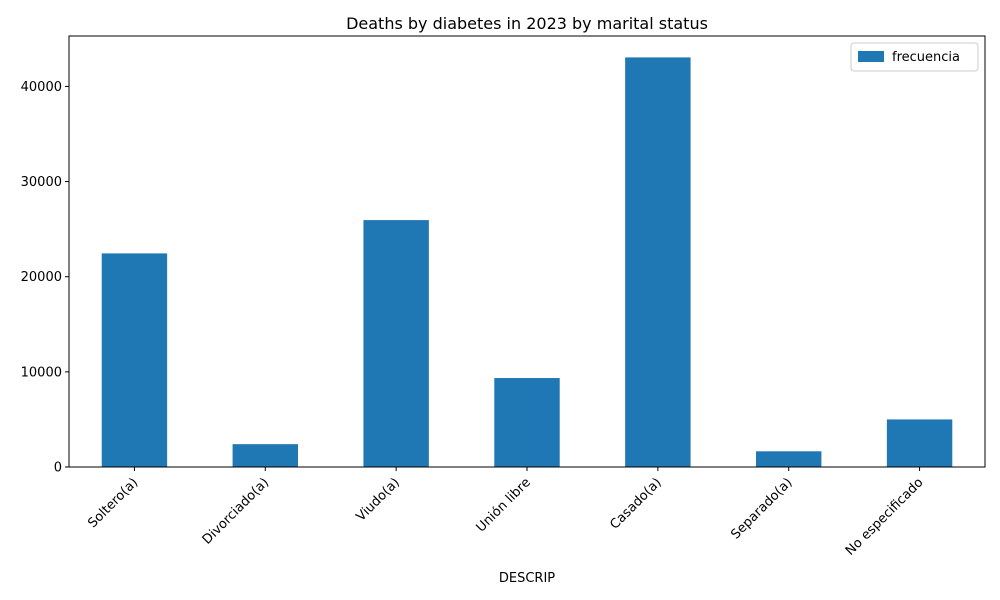  What do you see at coordinates (926, 57) in the screenshot?
I see `legend-label: frecuencia` at bounding box center [926, 57].